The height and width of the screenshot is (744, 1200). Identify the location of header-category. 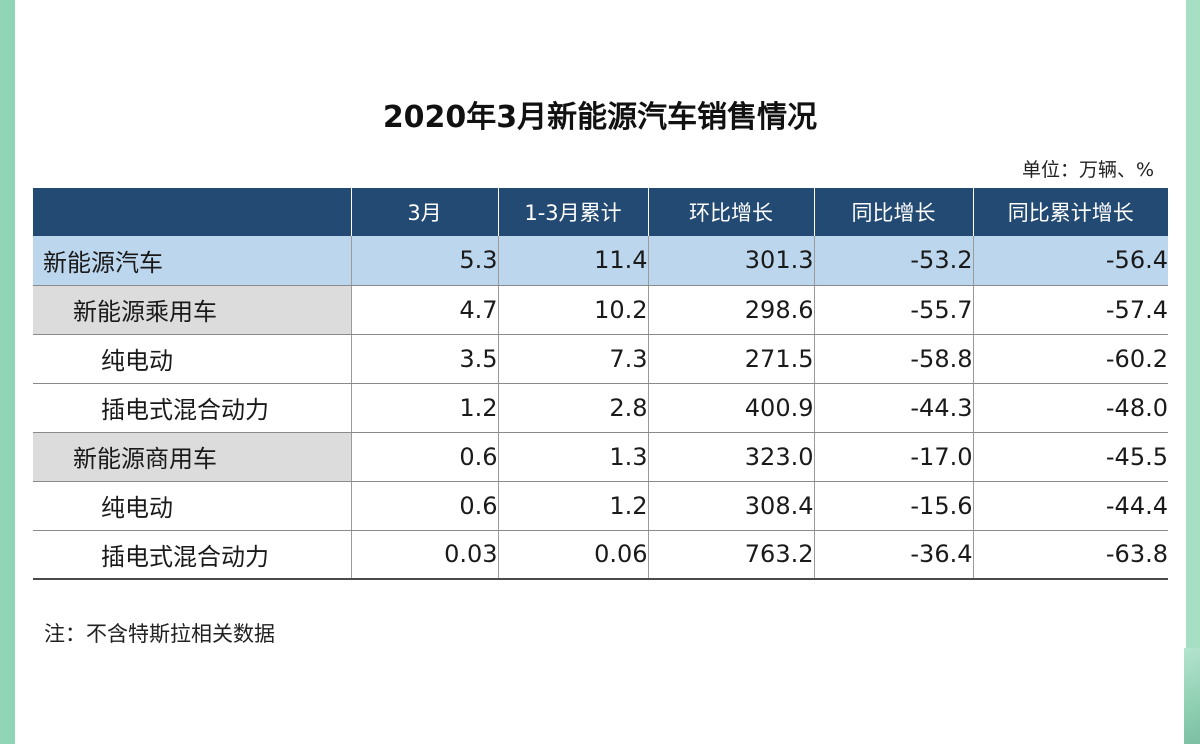
(192, 212).